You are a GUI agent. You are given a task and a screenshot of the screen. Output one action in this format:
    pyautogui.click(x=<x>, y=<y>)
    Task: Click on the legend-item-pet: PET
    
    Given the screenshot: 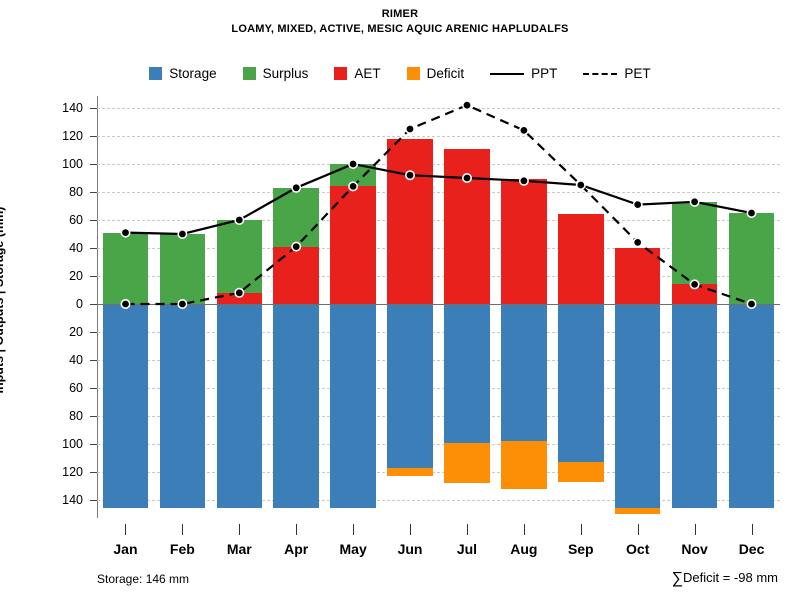 What is the action you would take?
    pyautogui.click(x=617, y=73)
    